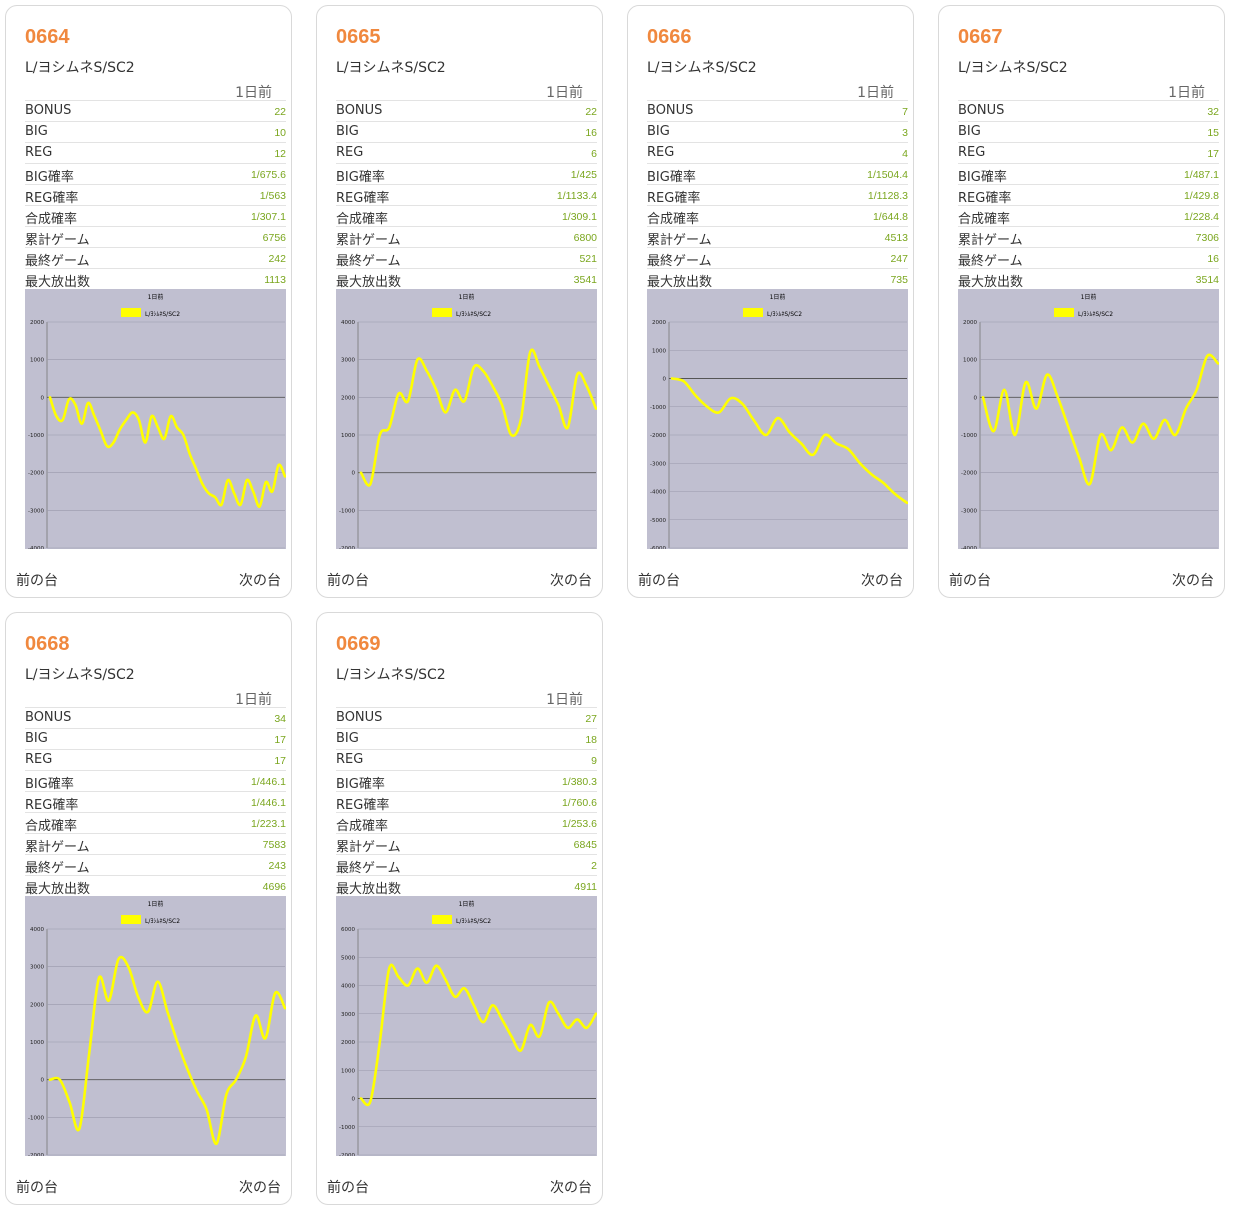 Image resolution: width=1241 pixels, height=1211 pixels. I want to click on machine-number: 0668, so click(47, 644).